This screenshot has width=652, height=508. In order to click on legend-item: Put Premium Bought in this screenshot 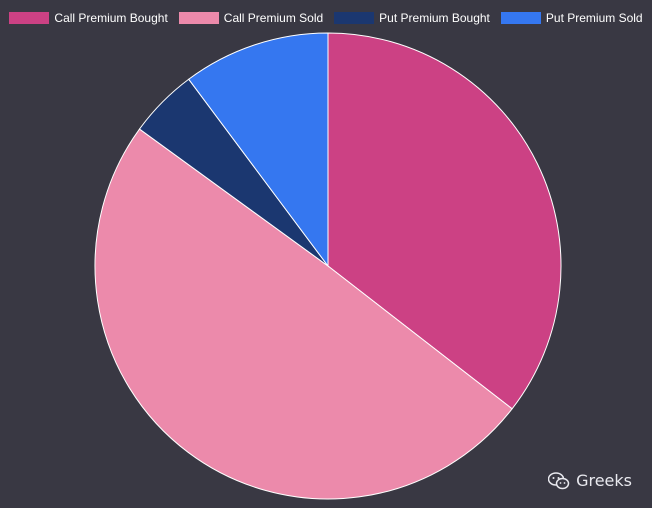, I will do `click(412, 18)`.